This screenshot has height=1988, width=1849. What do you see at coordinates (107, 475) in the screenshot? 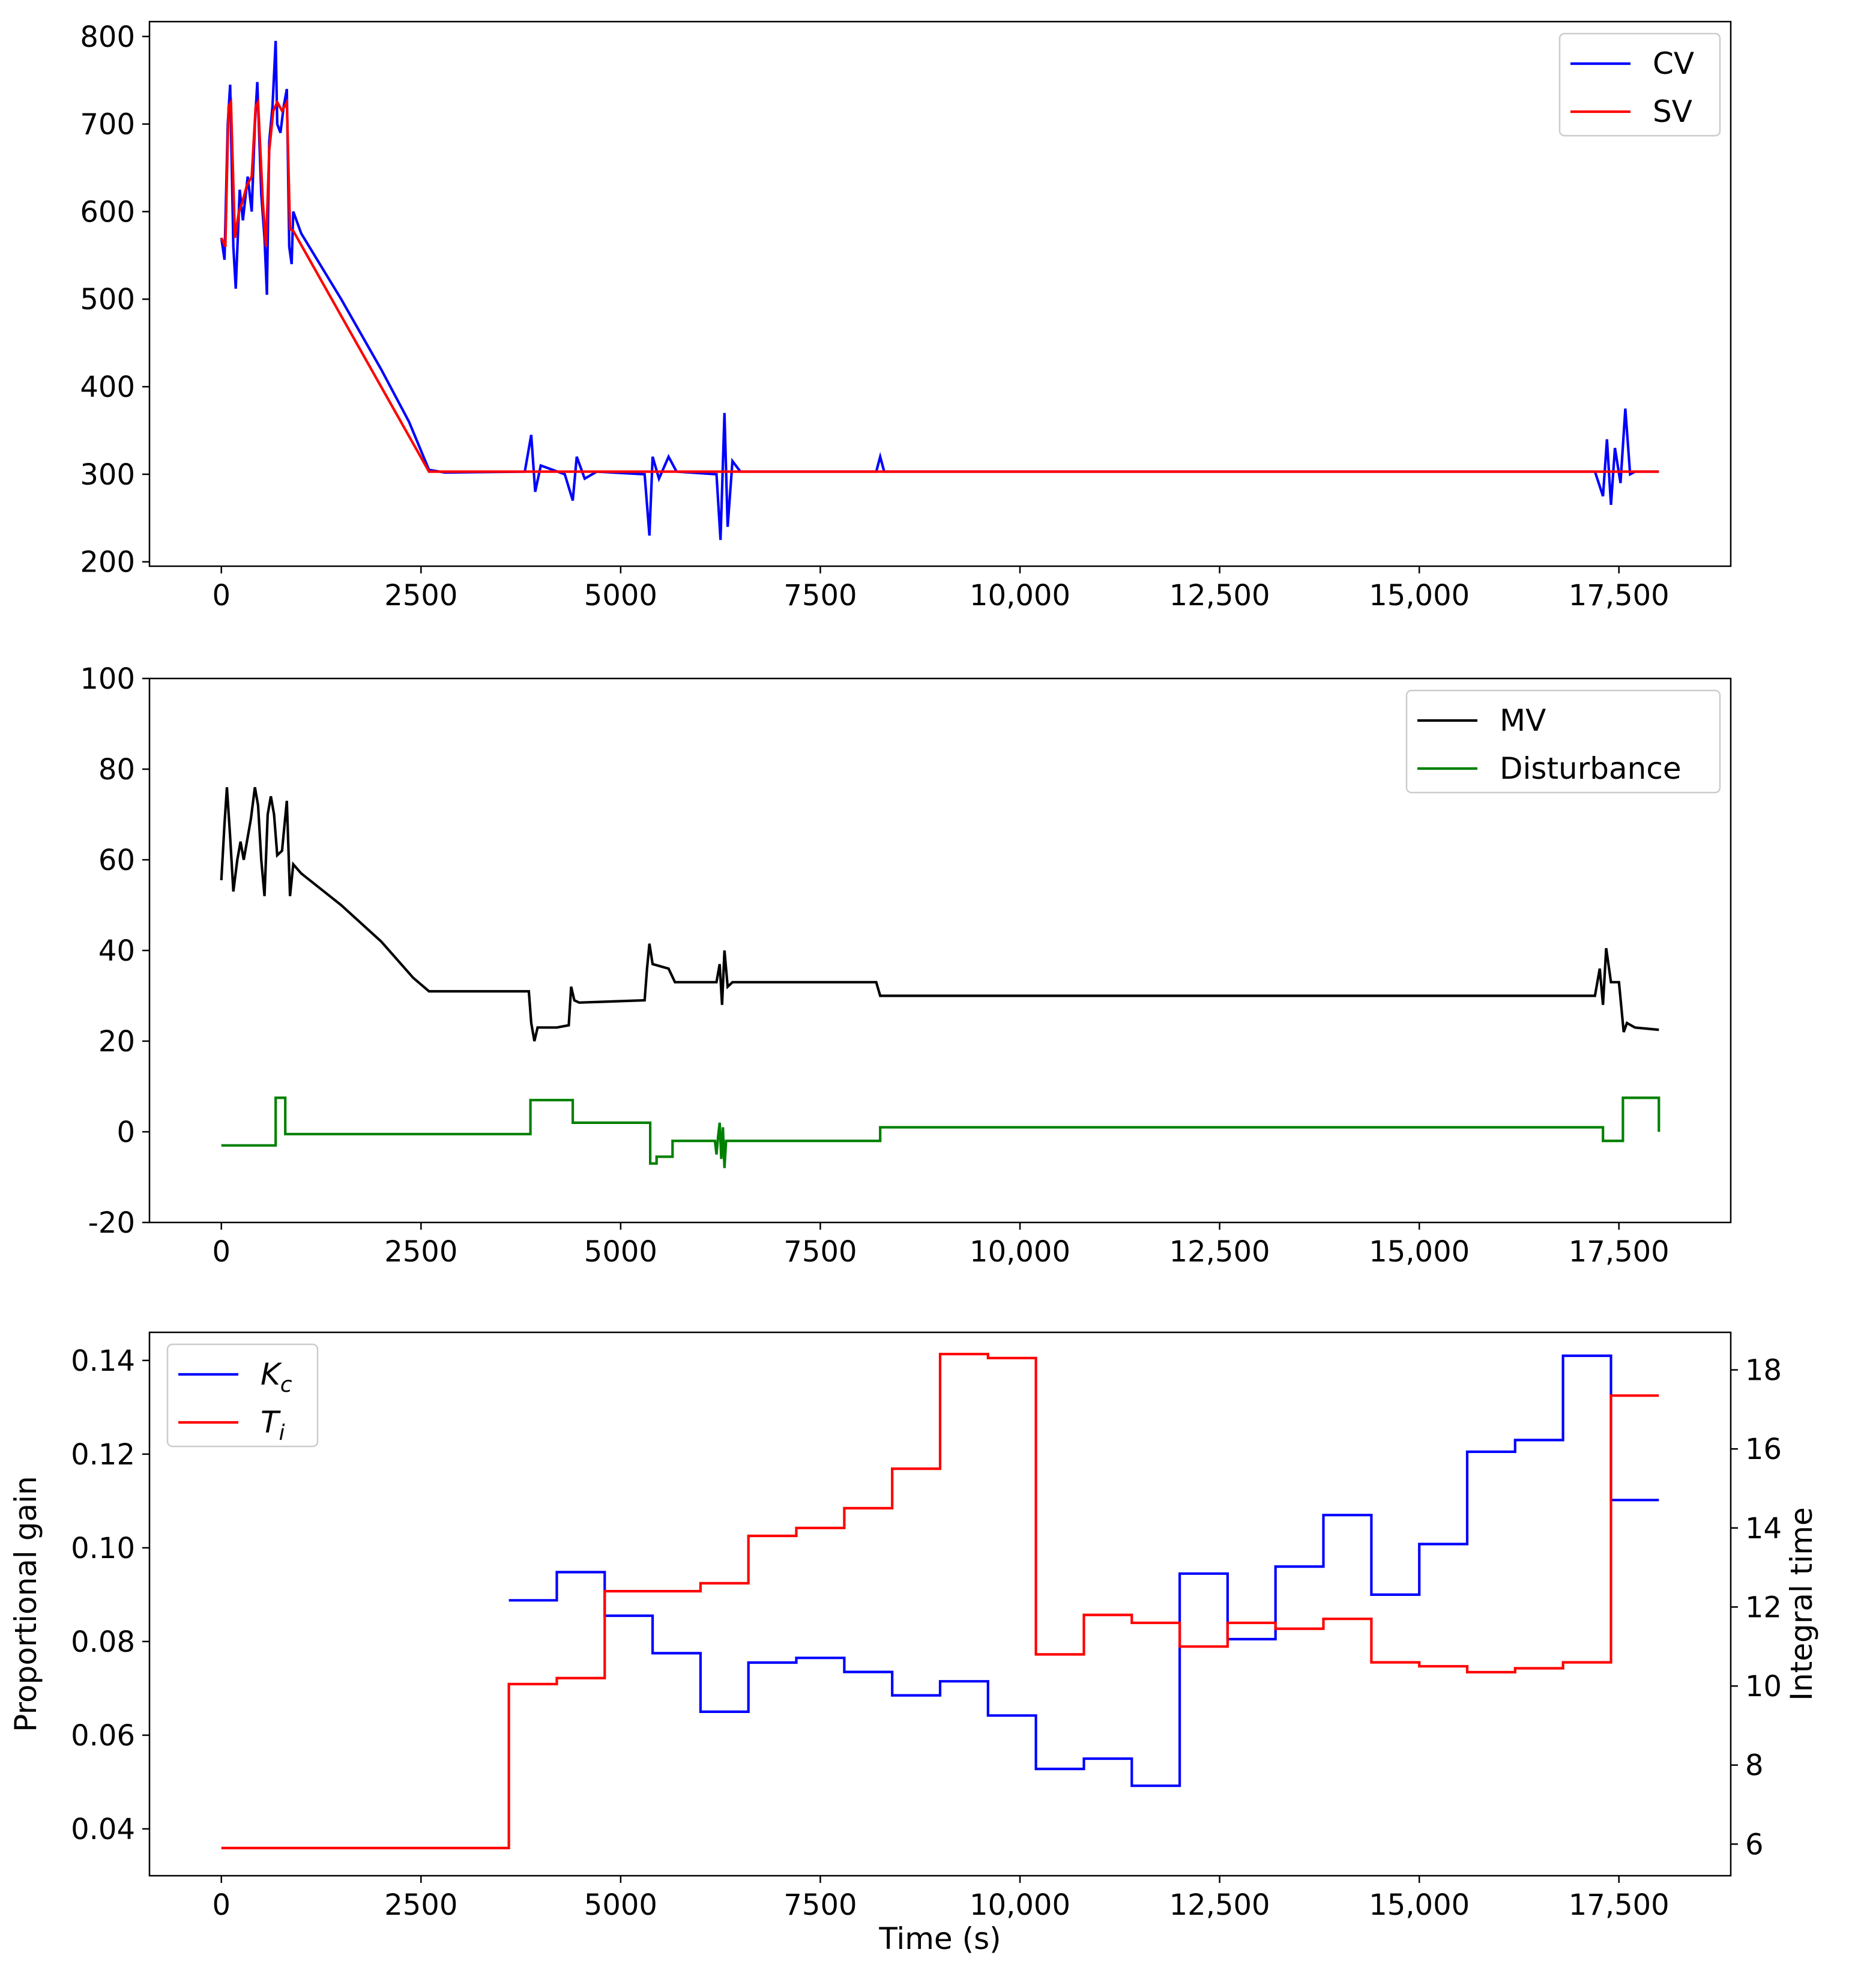
I see `y-tick-label: 300` at bounding box center [107, 475].